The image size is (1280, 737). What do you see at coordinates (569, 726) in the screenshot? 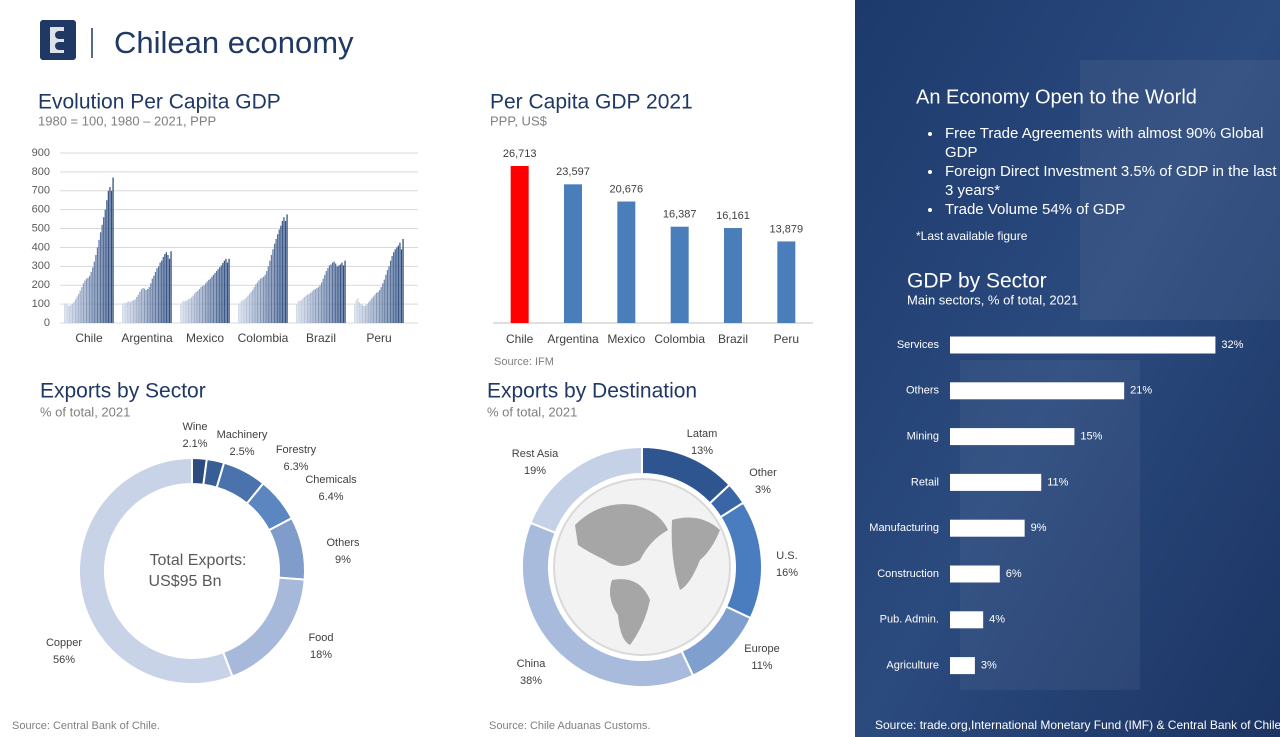
I see `source: Source: Chile Aduanas Customs.` at bounding box center [569, 726].